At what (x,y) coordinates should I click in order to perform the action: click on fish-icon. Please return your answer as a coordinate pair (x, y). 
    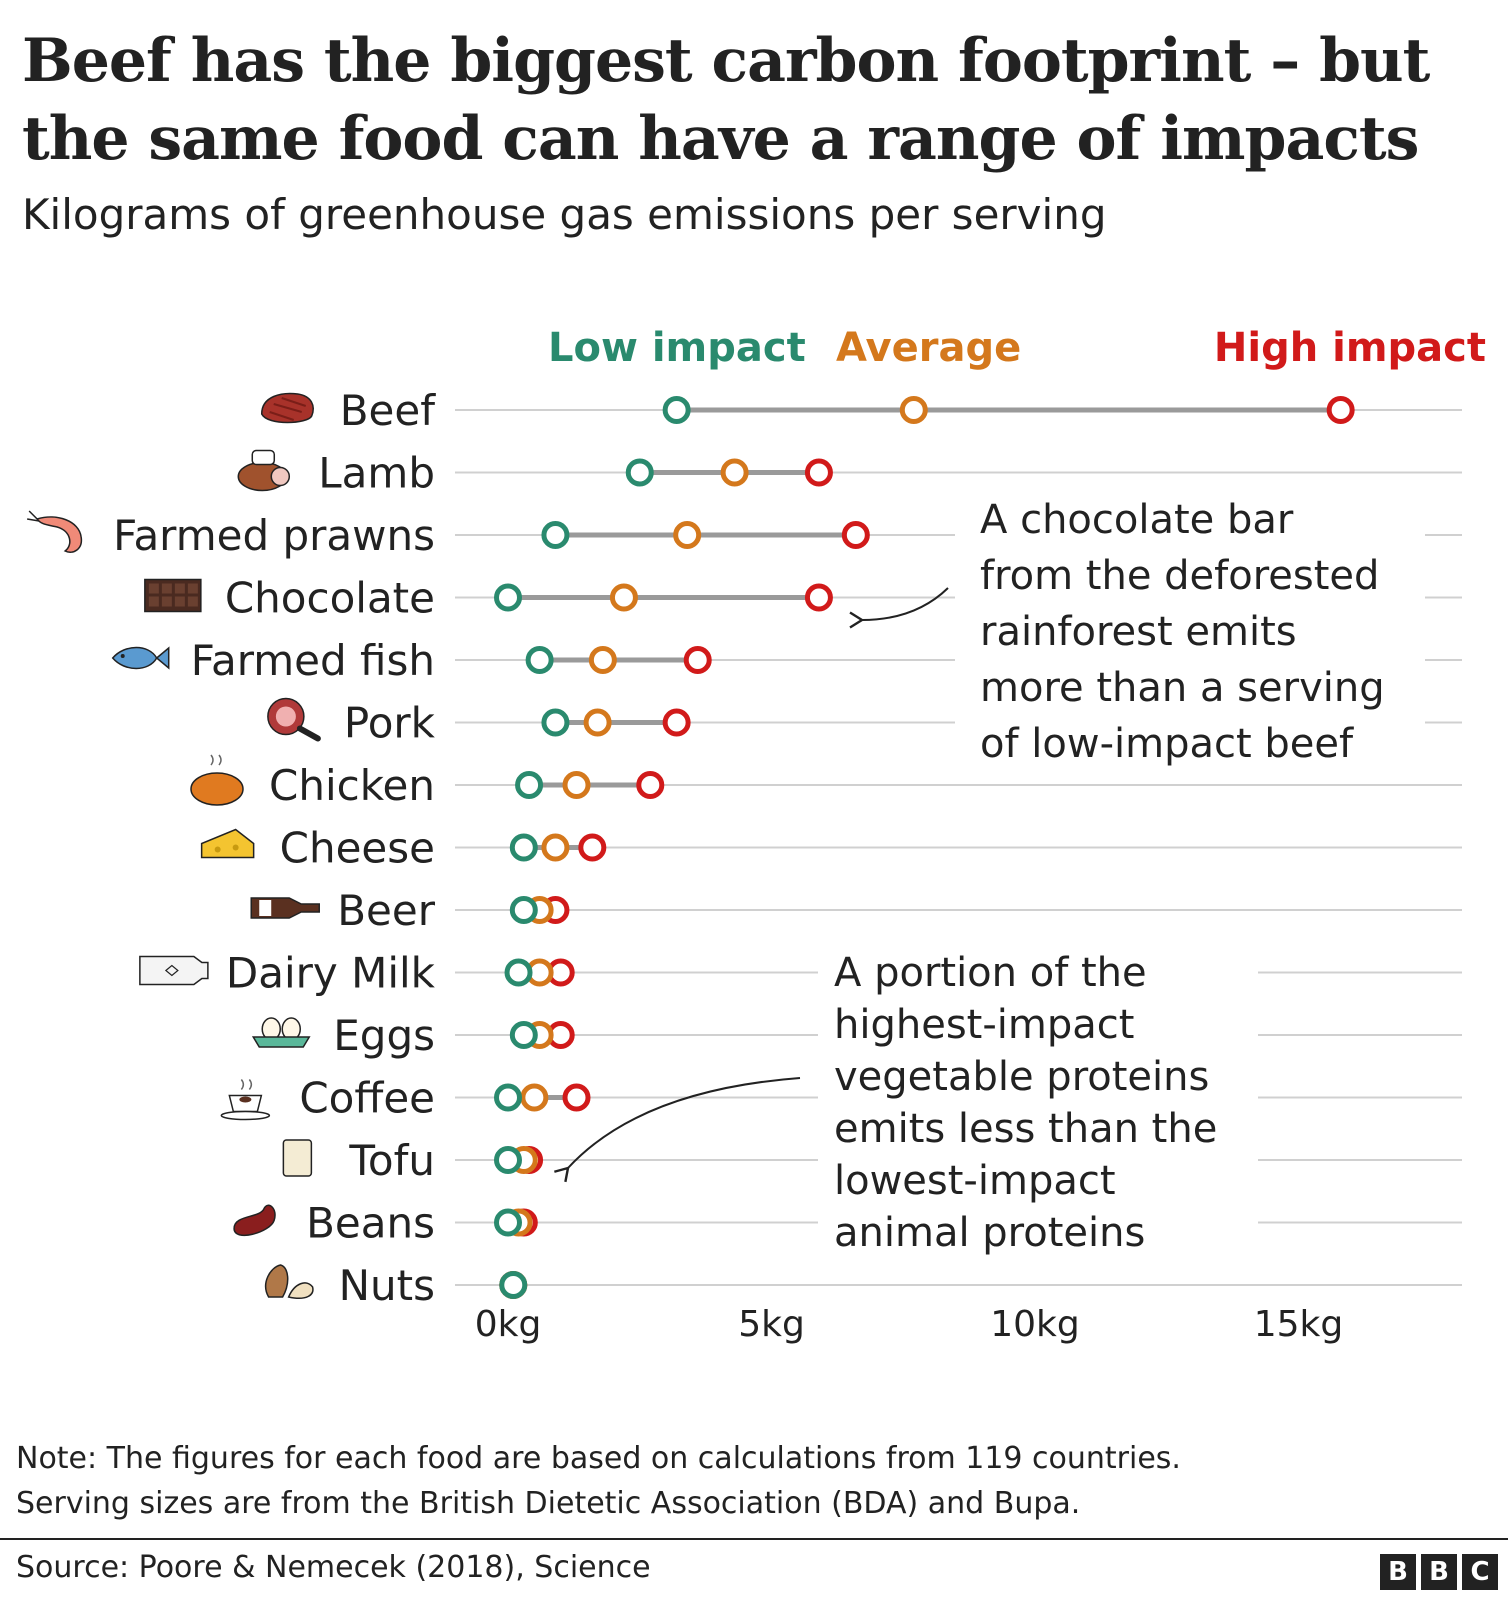
    Looking at the image, I should click on (140, 658).